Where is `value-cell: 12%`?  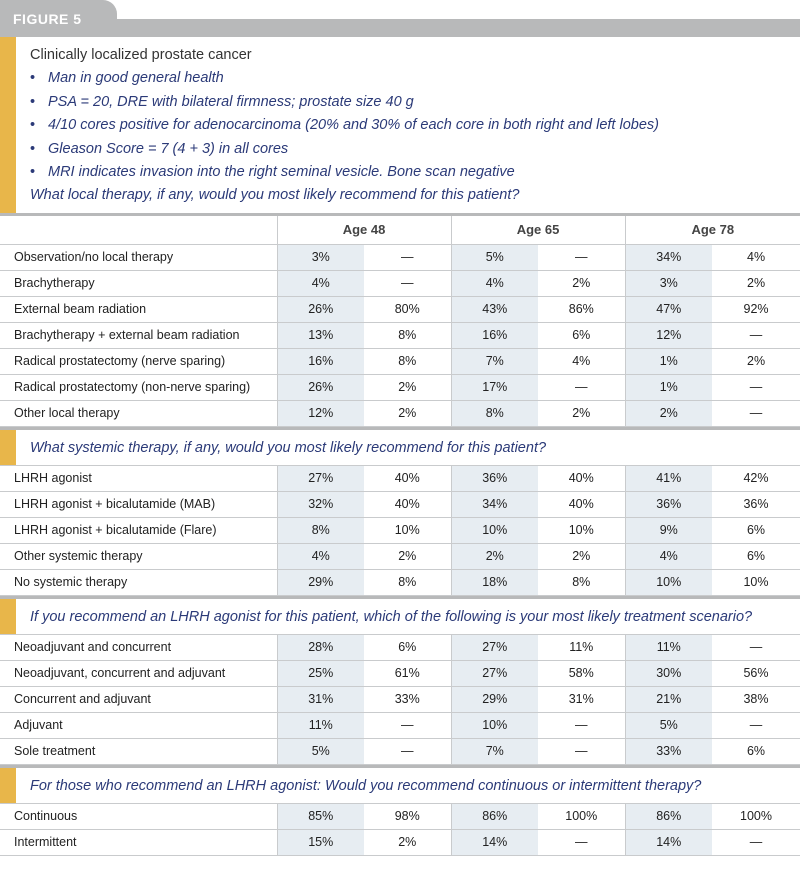 value-cell: 12% is located at coordinates (669, 335).